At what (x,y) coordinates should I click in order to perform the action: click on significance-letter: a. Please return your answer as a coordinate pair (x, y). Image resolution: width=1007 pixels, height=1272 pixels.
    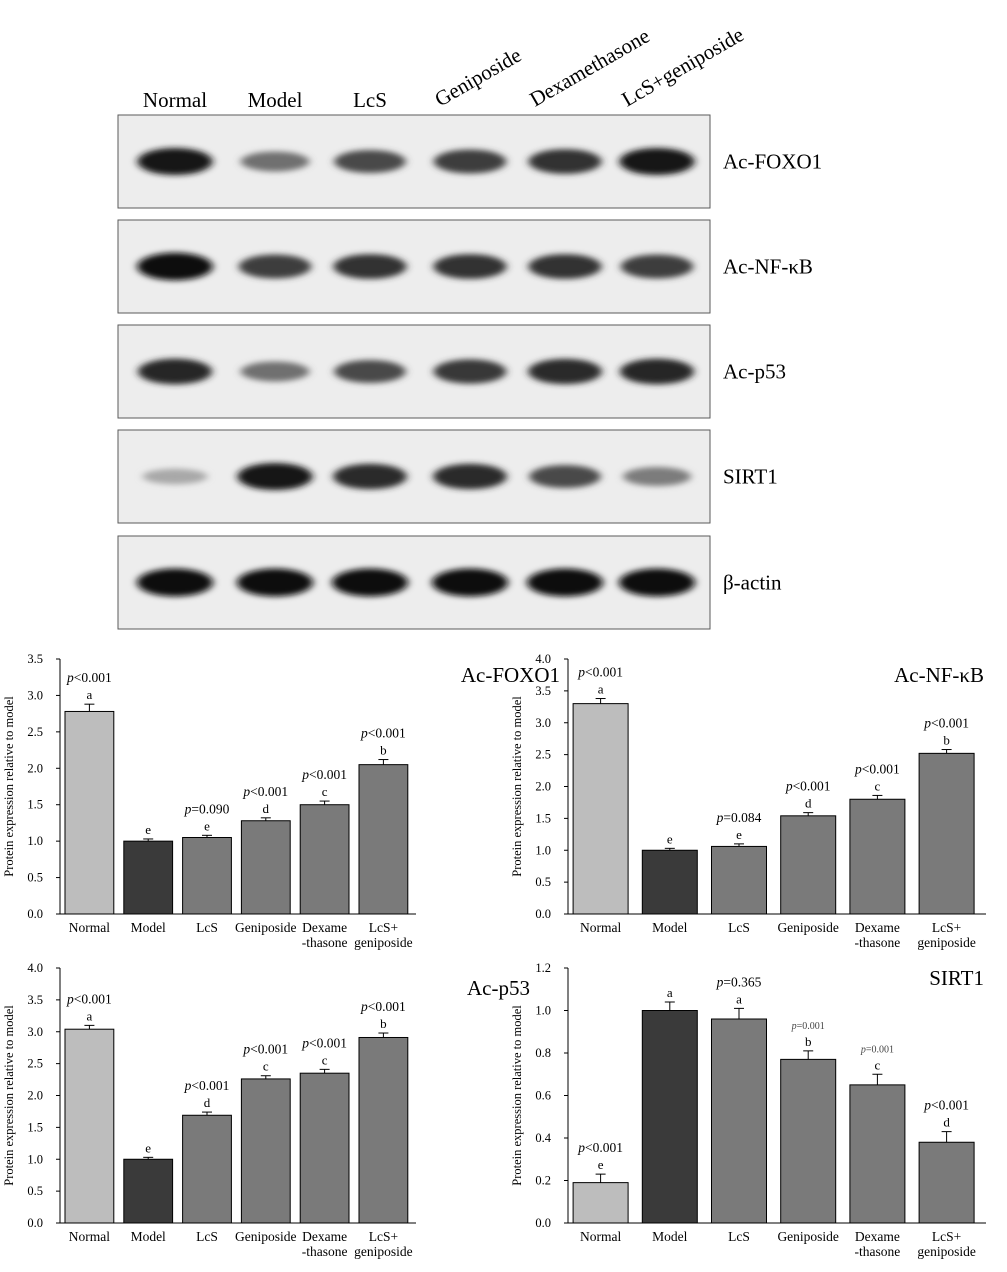
    Looking at the image, I should click on (739, 998).